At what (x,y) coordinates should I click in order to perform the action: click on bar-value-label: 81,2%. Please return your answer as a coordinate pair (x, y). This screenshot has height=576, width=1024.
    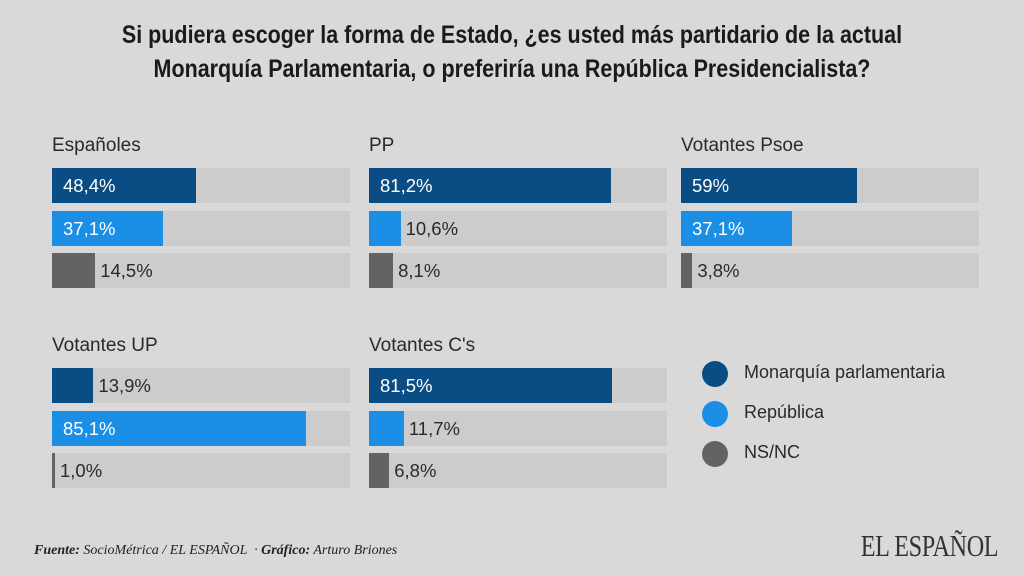
    Looking at the image, I should click on (406, 185).